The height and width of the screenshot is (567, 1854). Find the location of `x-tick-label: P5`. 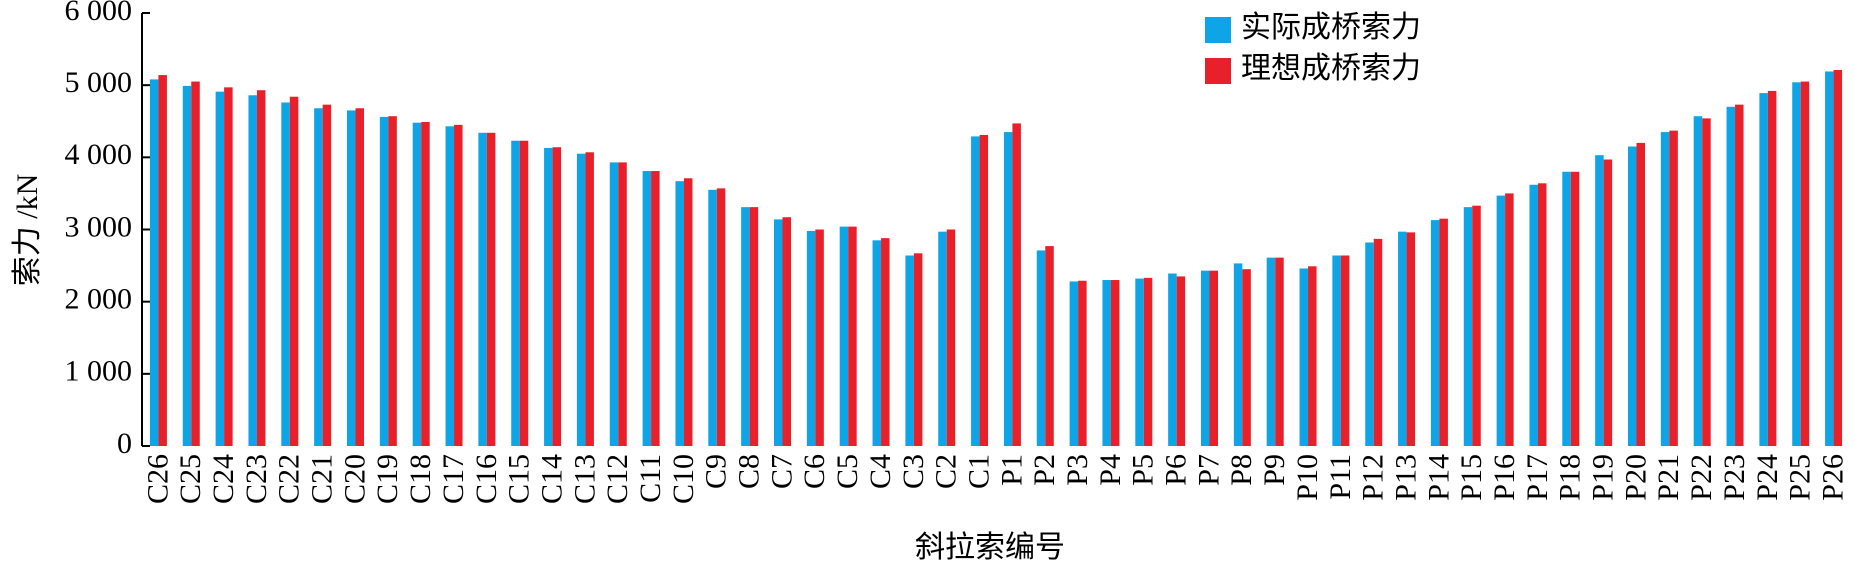

x-tick-label: P5 is located at coordinates (1143, 470).